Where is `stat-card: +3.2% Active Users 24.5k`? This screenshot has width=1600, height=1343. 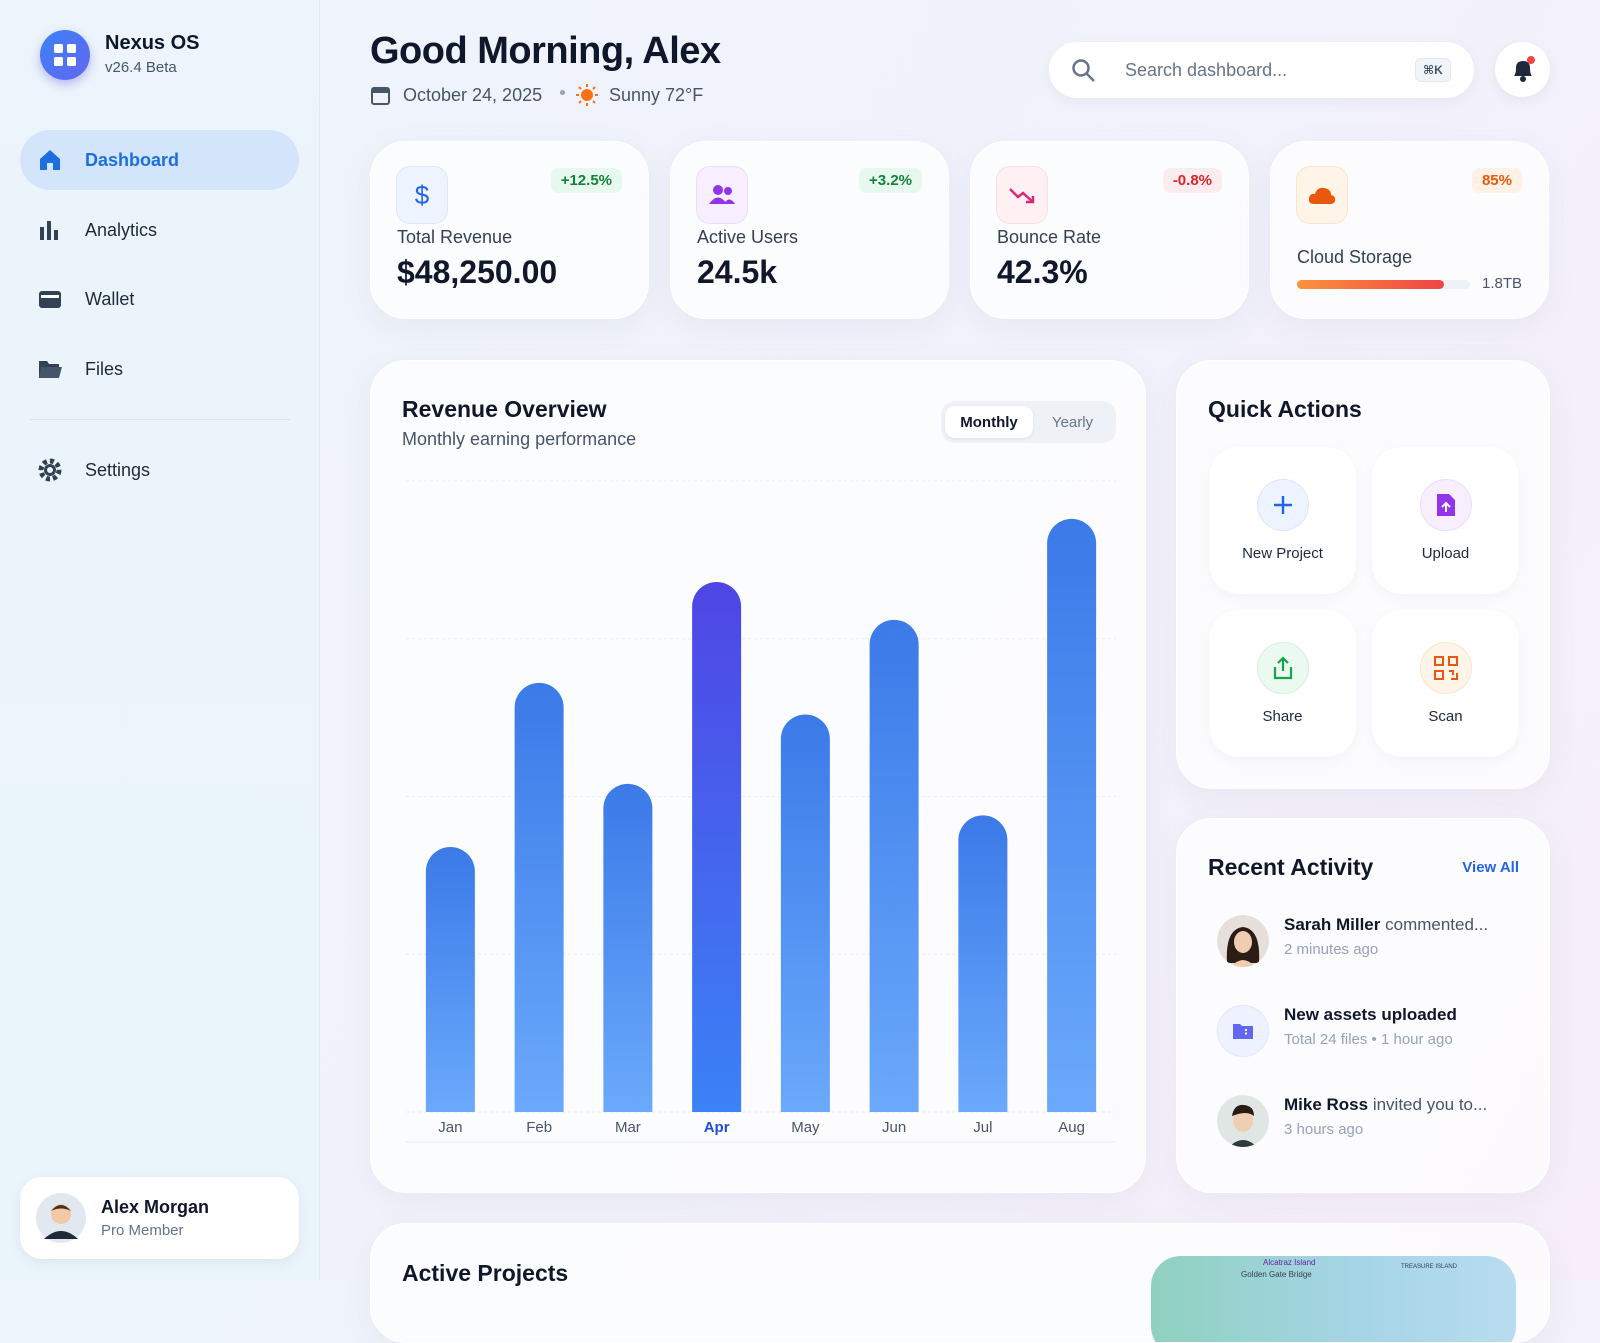
stat-card: +3.2% Active Users 24.5k is located at coordinates (809, 230).